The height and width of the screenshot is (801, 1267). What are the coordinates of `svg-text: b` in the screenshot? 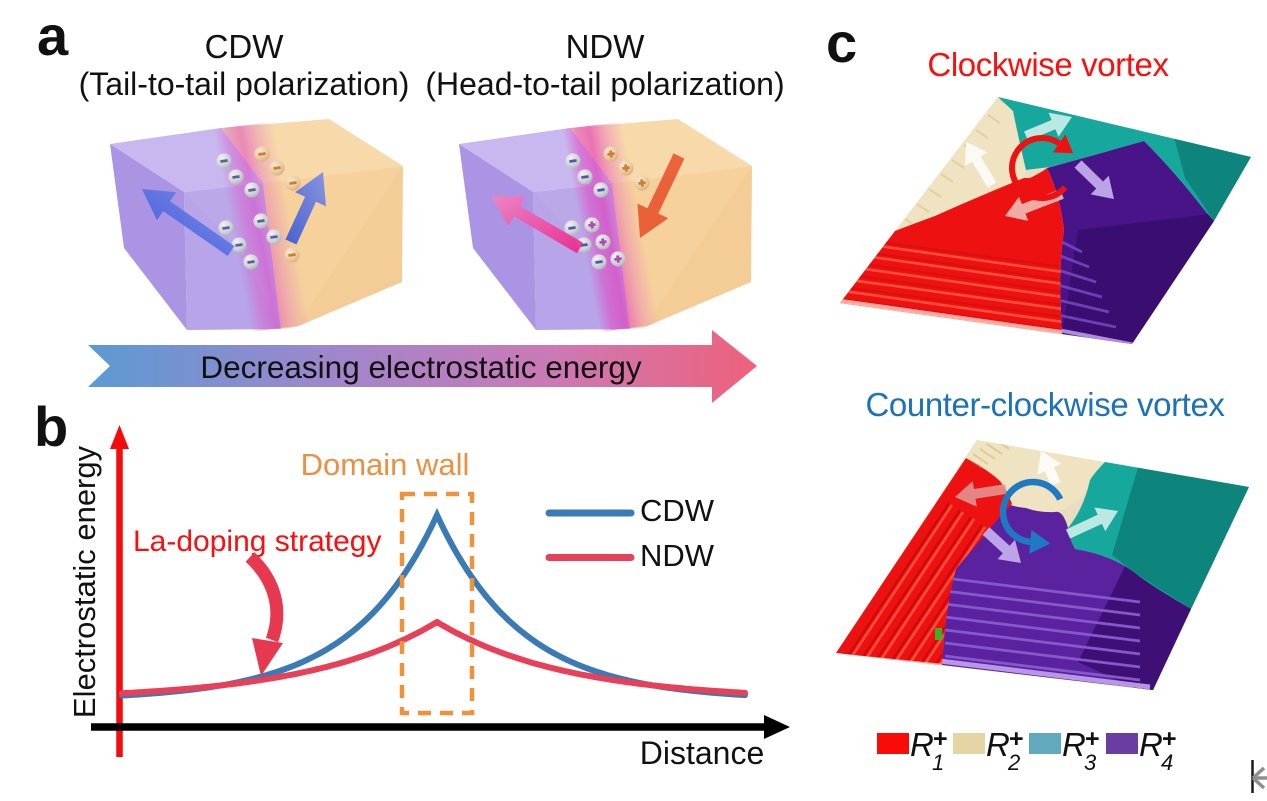 It's located at (51, 426).